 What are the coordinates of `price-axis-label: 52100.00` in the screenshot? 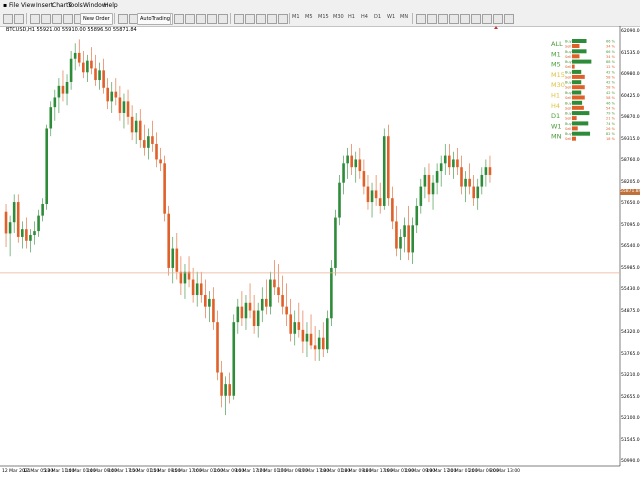 It's located at (630, 418).